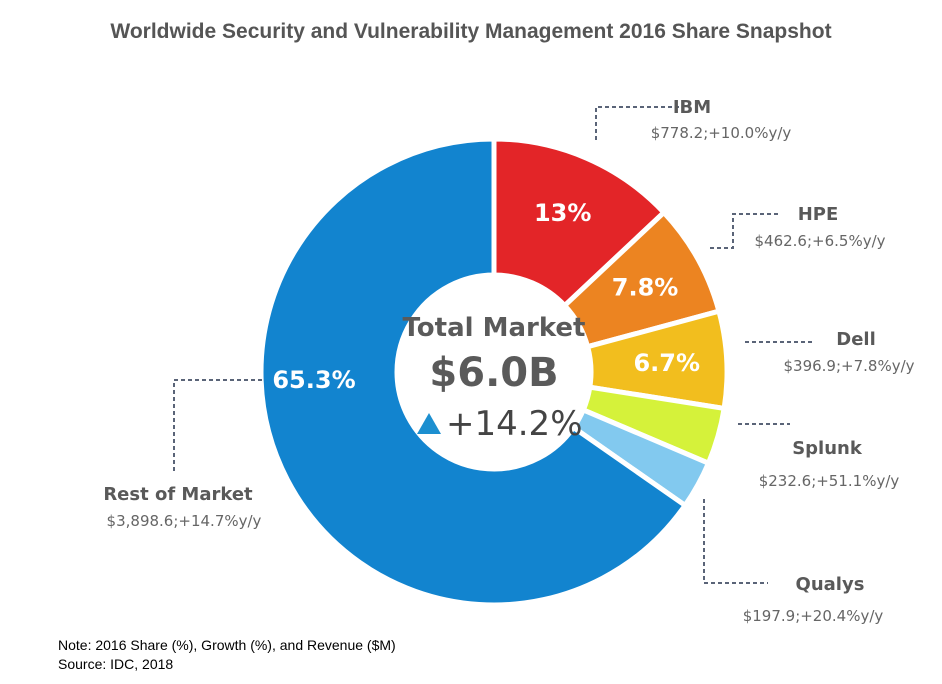 This screenshot has width=942, height=684. I want to click on slice-percent-labels: 13% 7.8% 6.7% 65.3%, so click(486, 296).